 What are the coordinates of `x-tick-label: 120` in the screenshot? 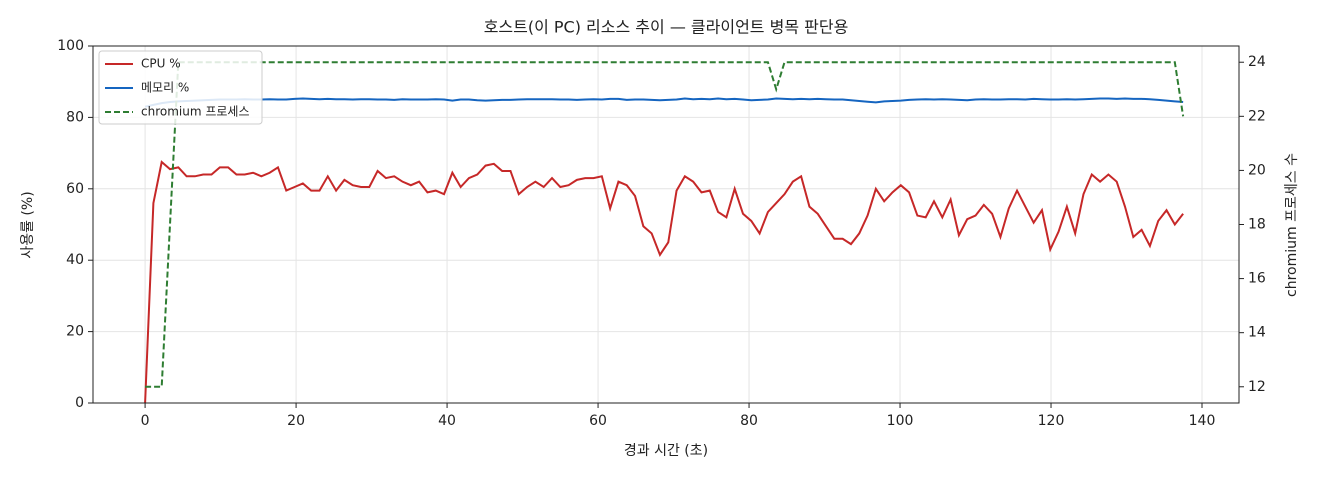 It's located at (1051, 421).